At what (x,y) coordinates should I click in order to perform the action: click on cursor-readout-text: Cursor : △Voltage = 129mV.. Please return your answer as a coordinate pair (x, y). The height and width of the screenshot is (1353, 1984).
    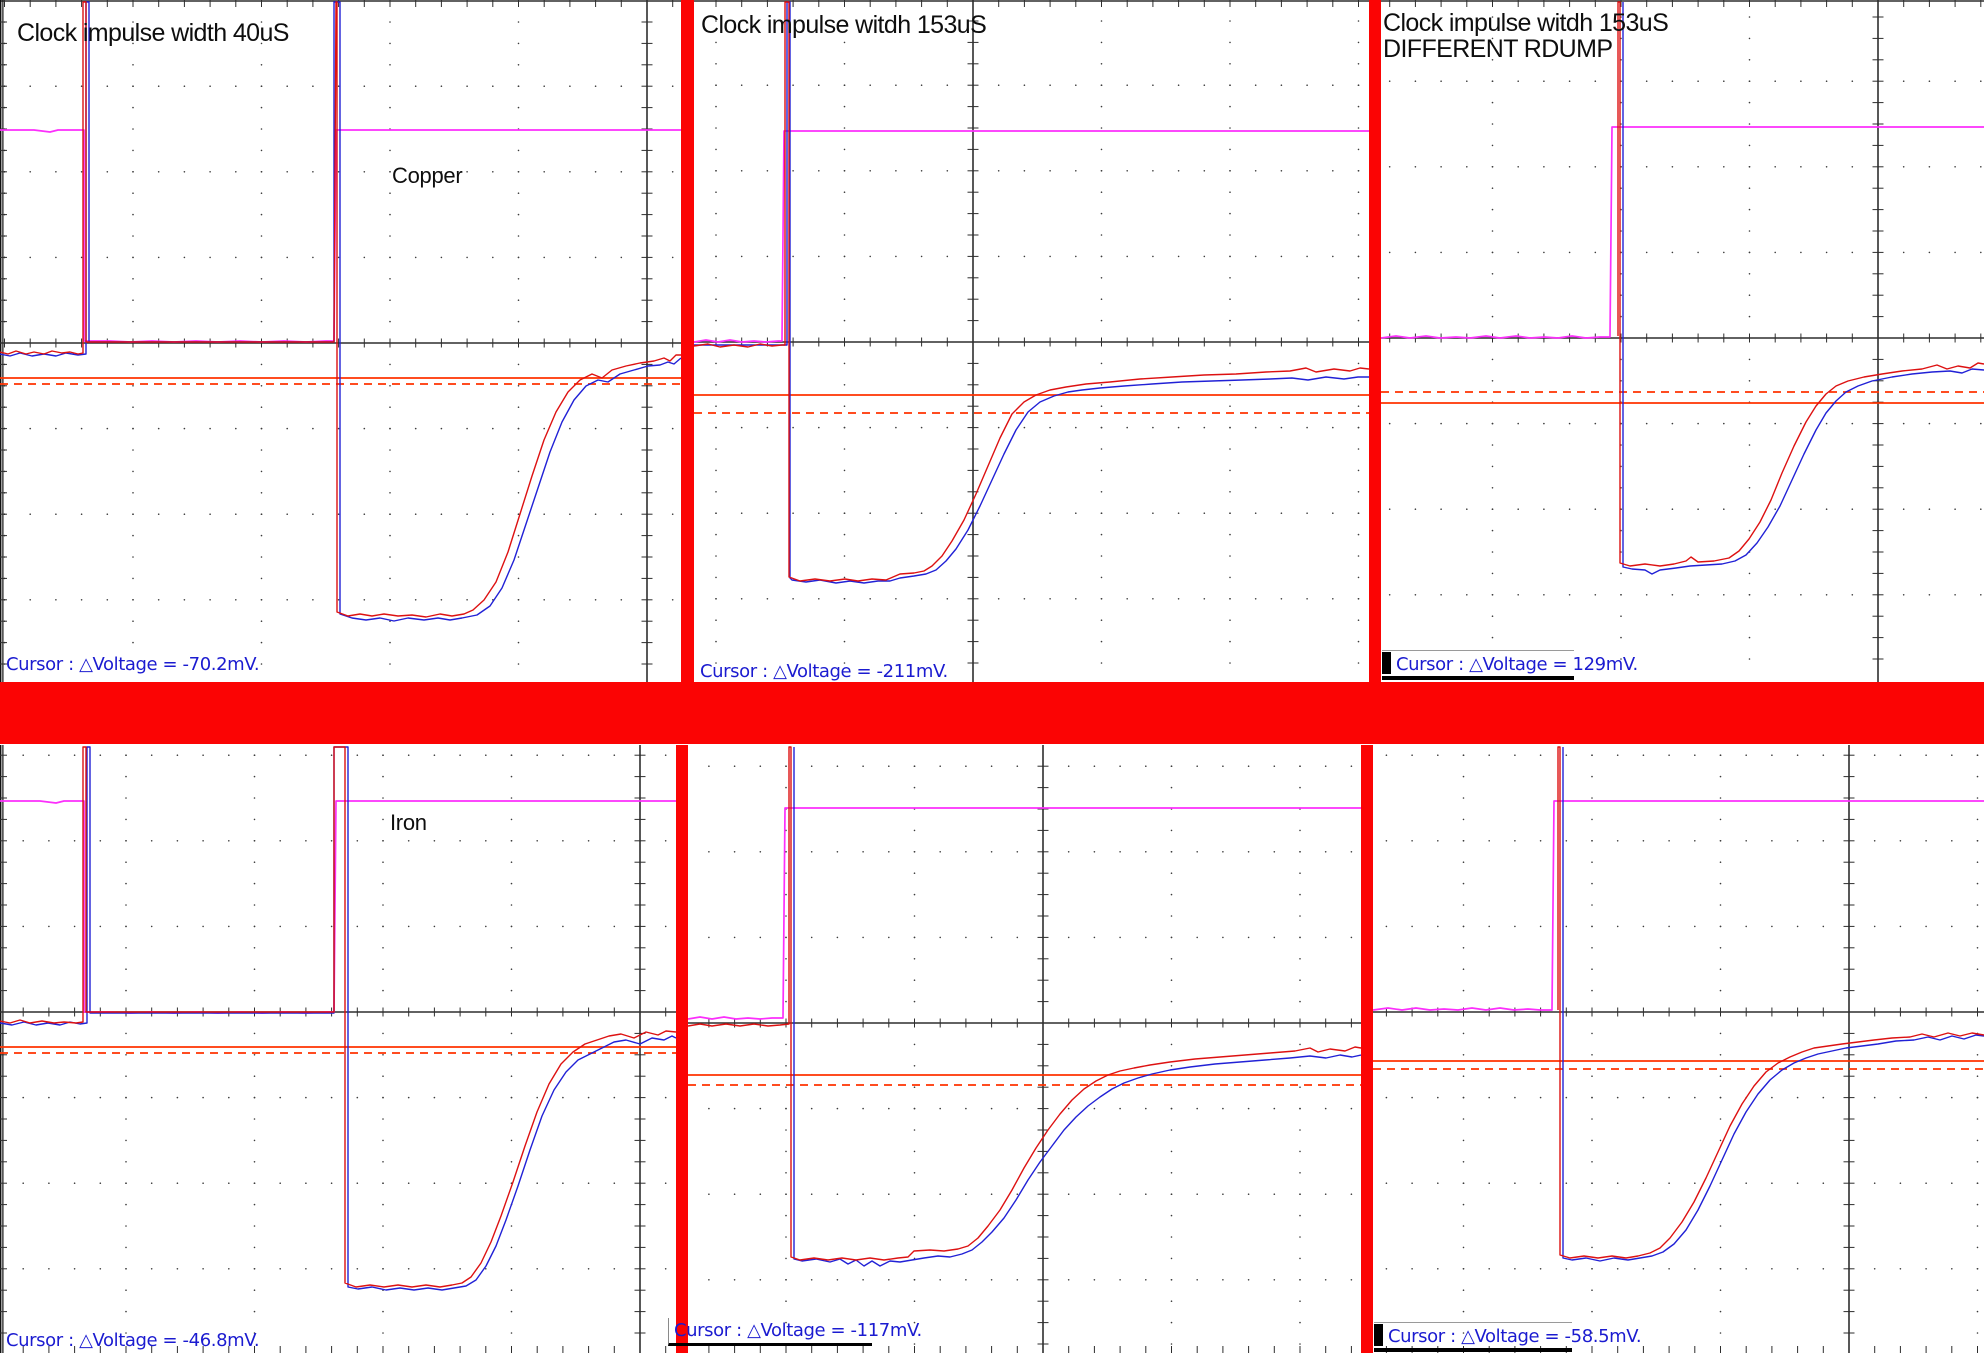
    Looking at the image, I should click on (1517, 664).